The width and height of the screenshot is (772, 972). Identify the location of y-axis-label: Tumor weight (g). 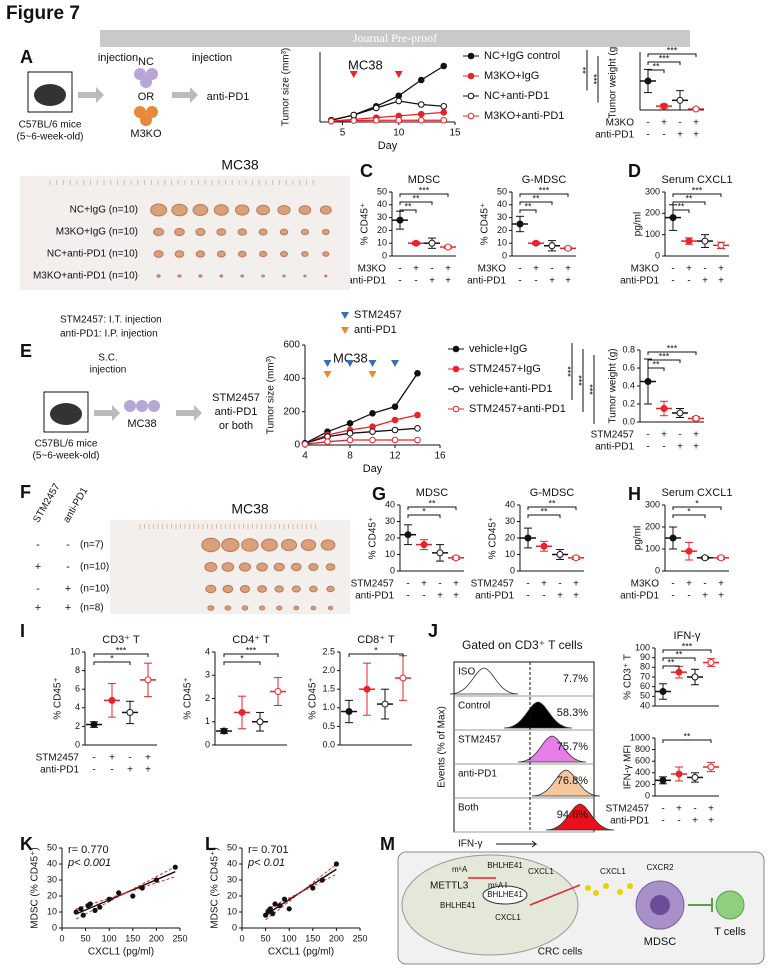
(613, 385).